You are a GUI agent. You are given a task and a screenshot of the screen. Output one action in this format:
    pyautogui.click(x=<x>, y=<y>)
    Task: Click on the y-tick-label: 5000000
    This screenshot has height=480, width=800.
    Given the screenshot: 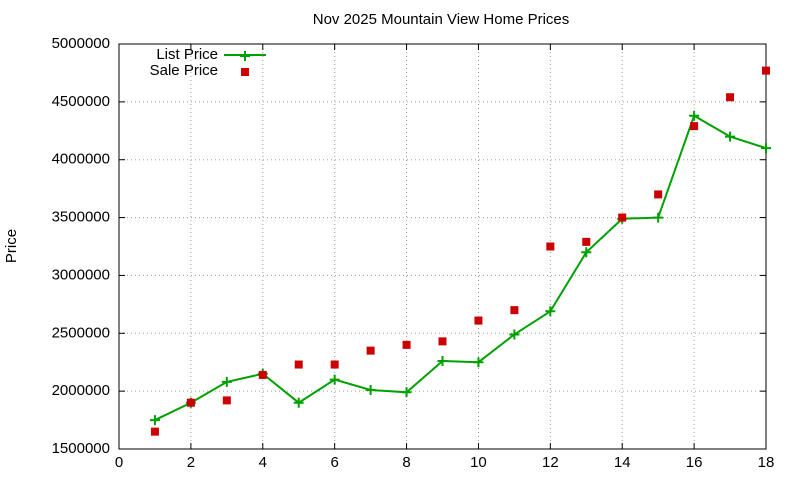 What is the action you would take?
    pyautogui.click(x=81, y=43)
    